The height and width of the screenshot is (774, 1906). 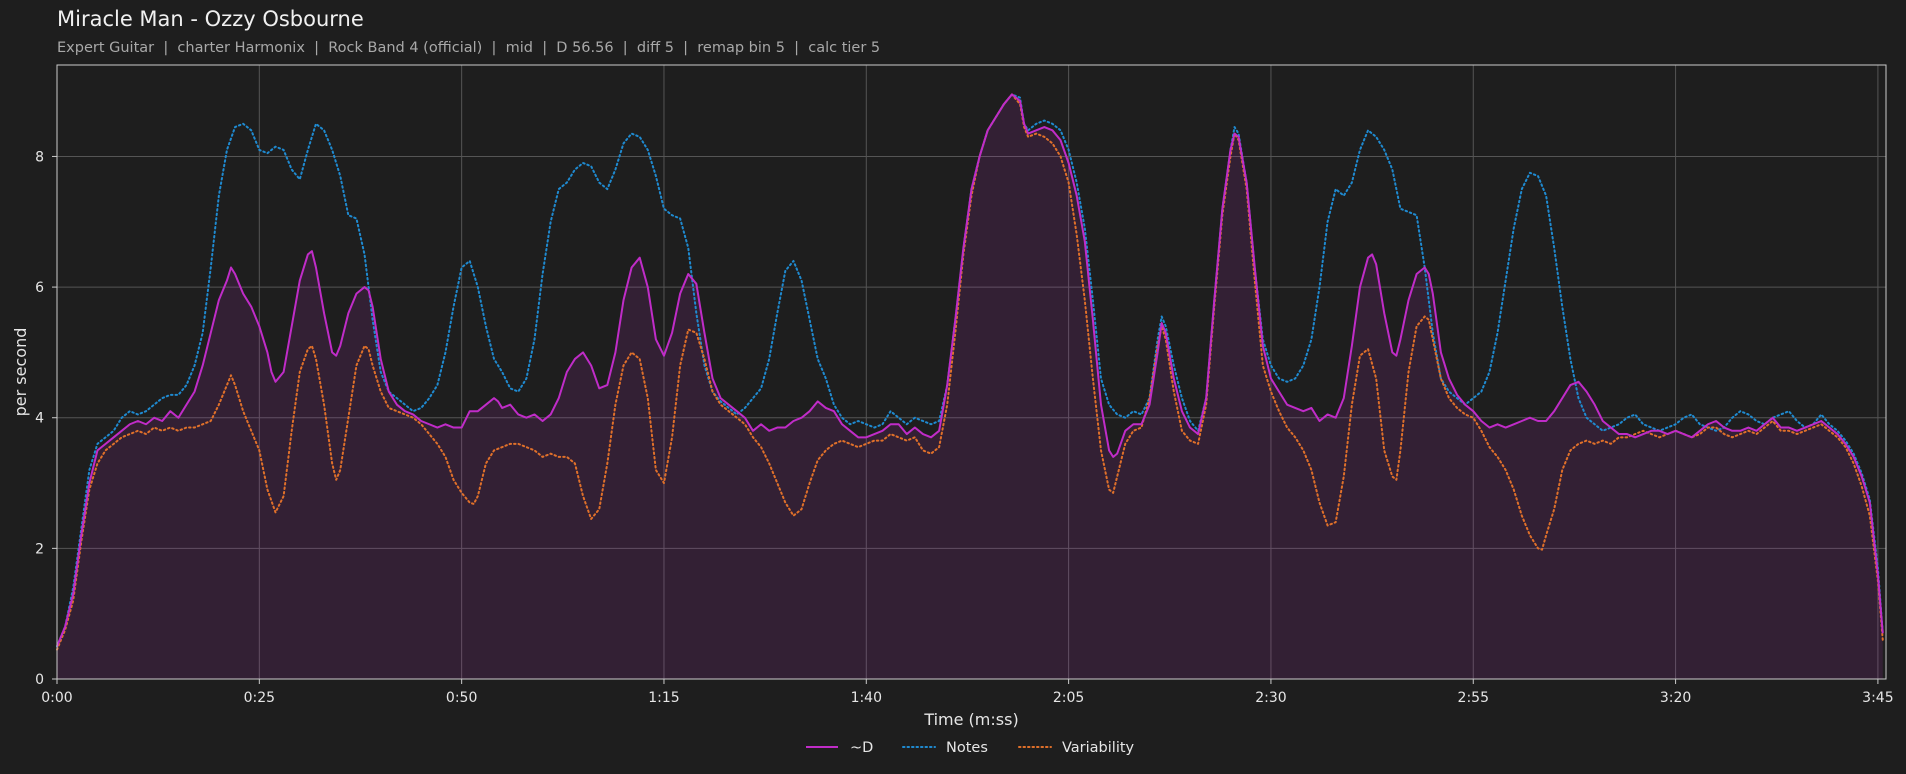 What do you see at coordinates (1877, 698) in the screenshot?
I see `x-tick-label: 3:45` at bounding box center [1877, 698].